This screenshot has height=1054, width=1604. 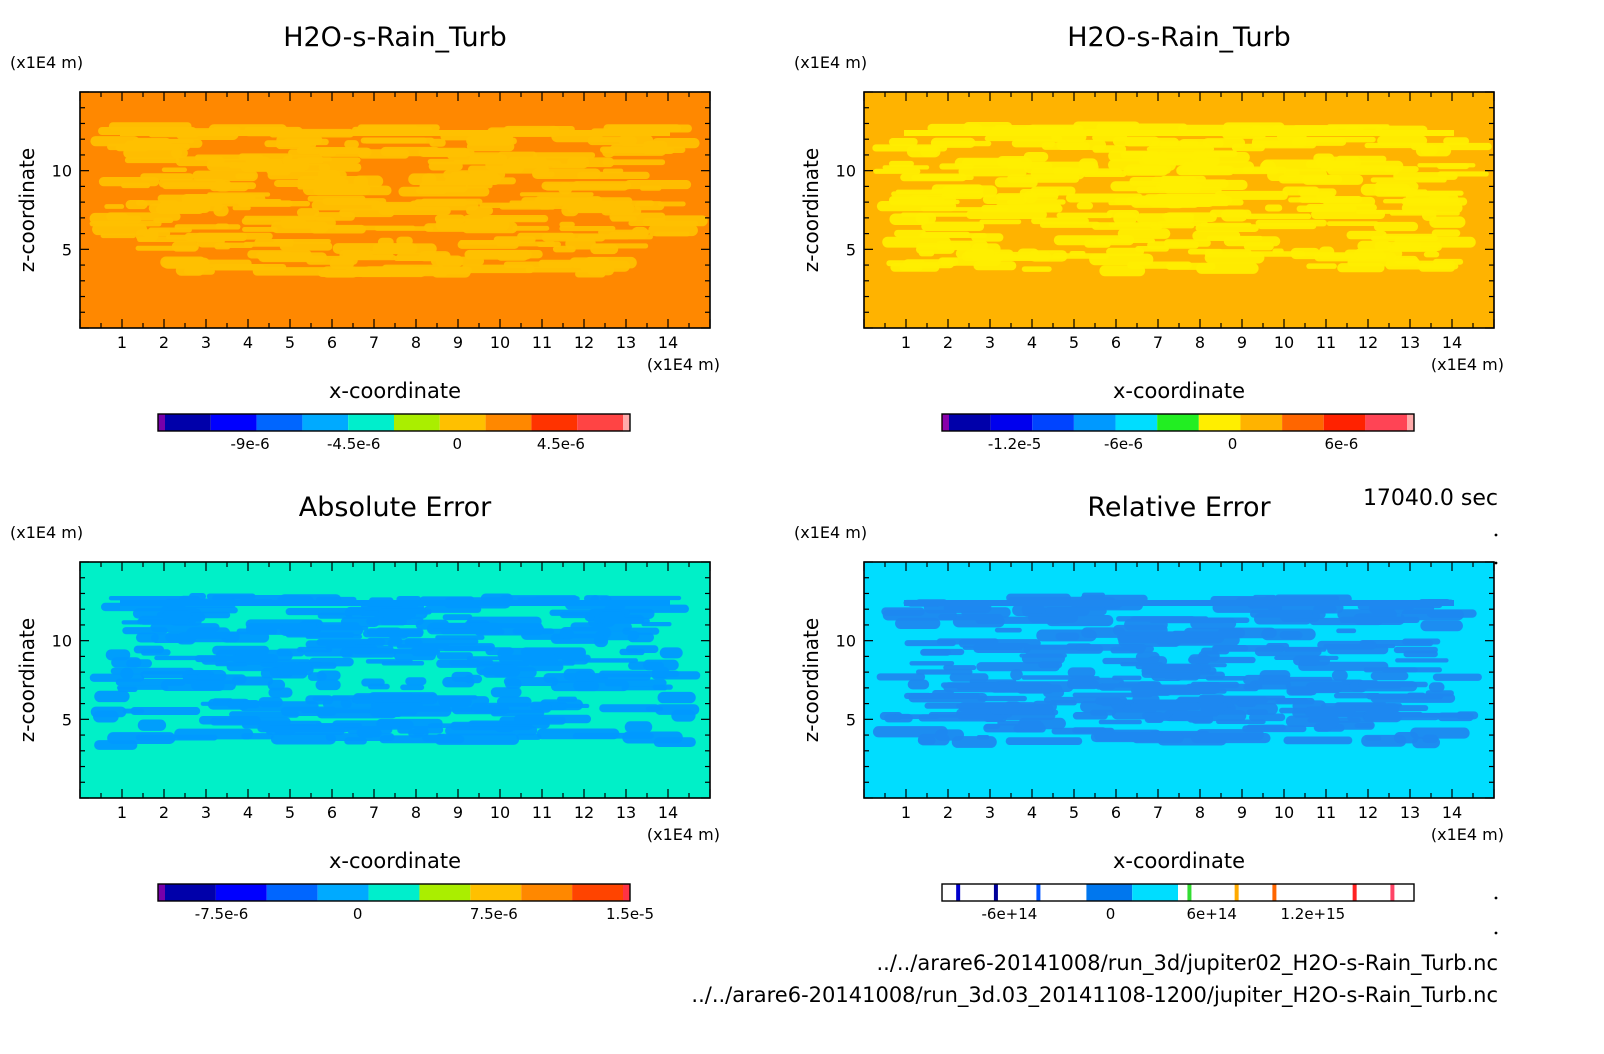 What do you see at coordinates (668, 812) in the screenshot?
I see `x-tick-label: 14` at bounding box center [668, 812].